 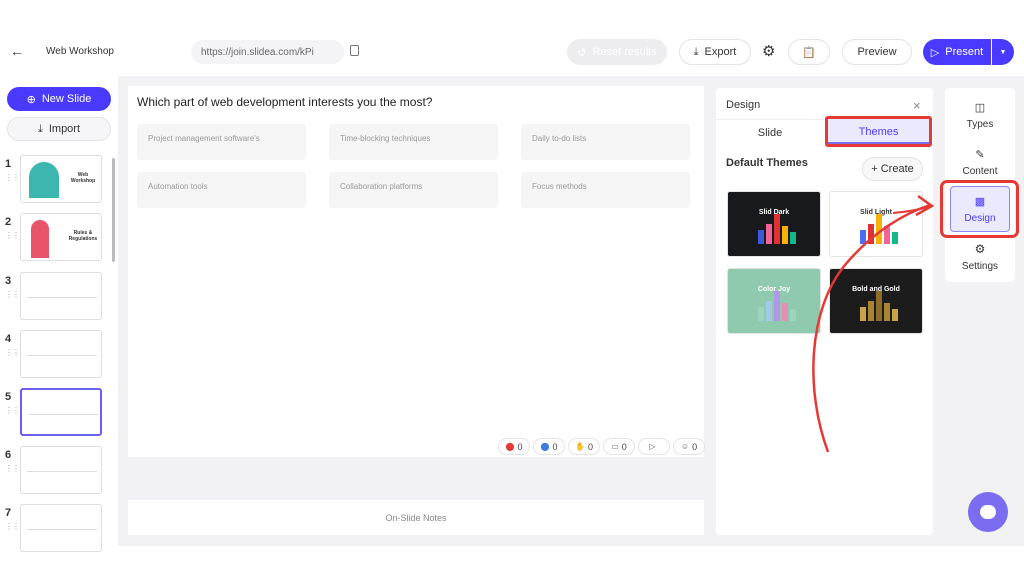 I want to click on export-button: ⤓ Export, so click(x=715, y=52).